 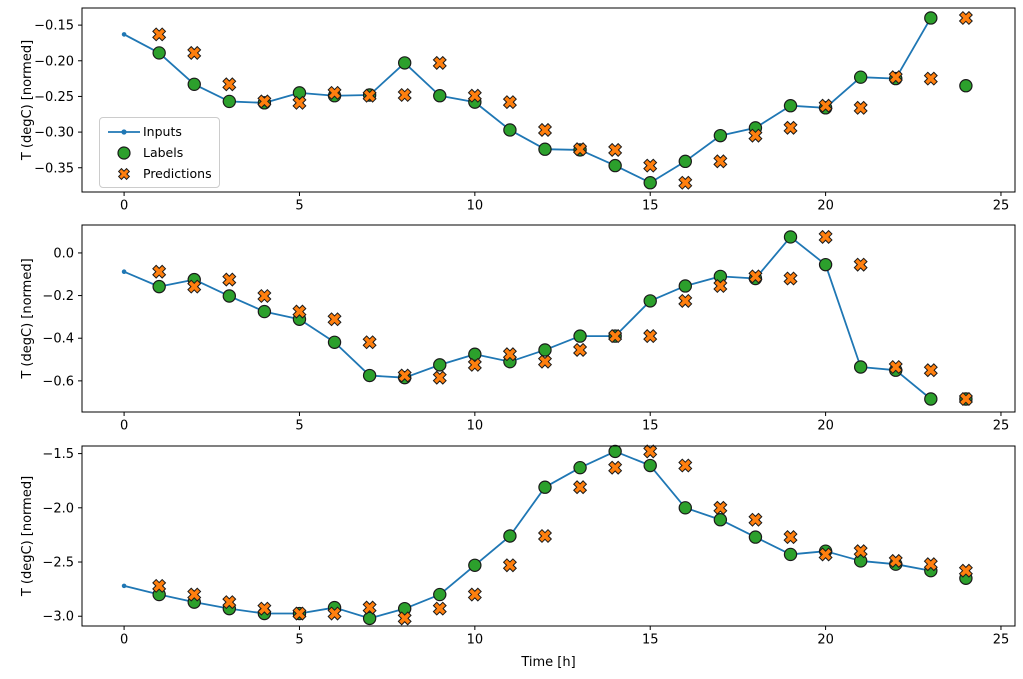 What do you see at coordinates (163, 152) in the screenshot?
I see `legend-label-labels: Labels` at bounding box center [163, 152].